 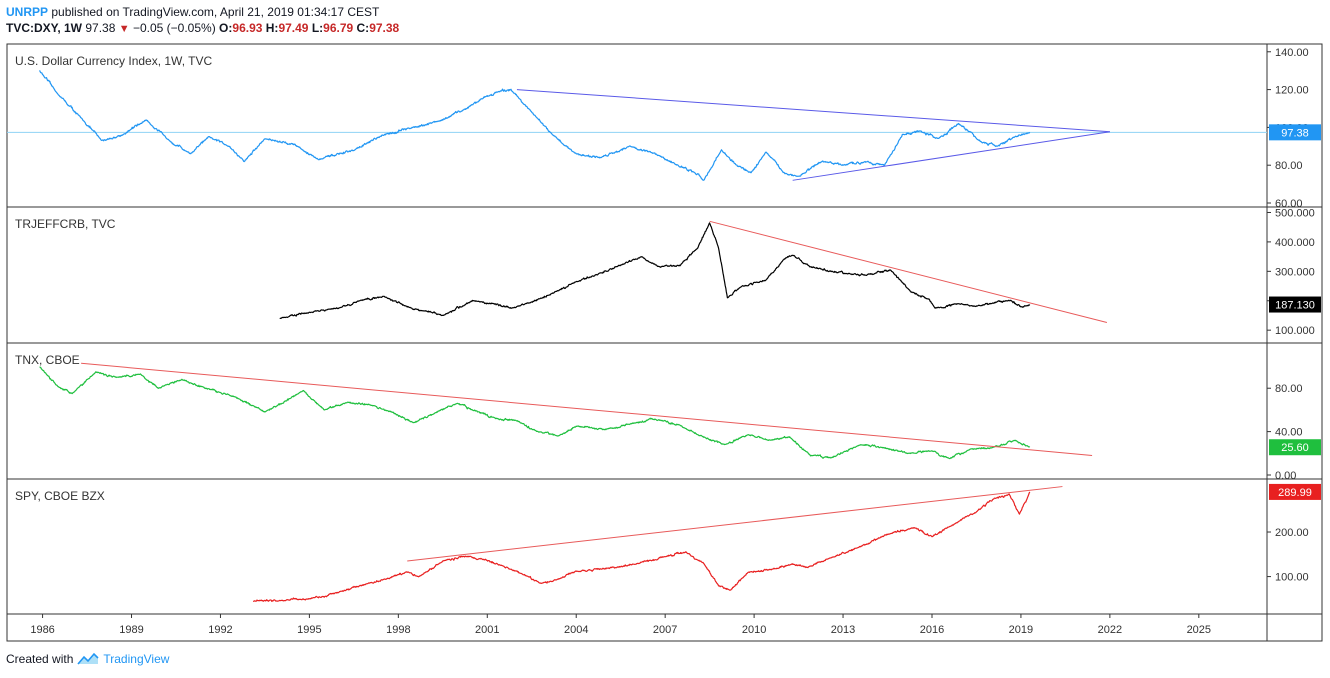 I want to click on close-label: C:, so click(x=363, y=28).